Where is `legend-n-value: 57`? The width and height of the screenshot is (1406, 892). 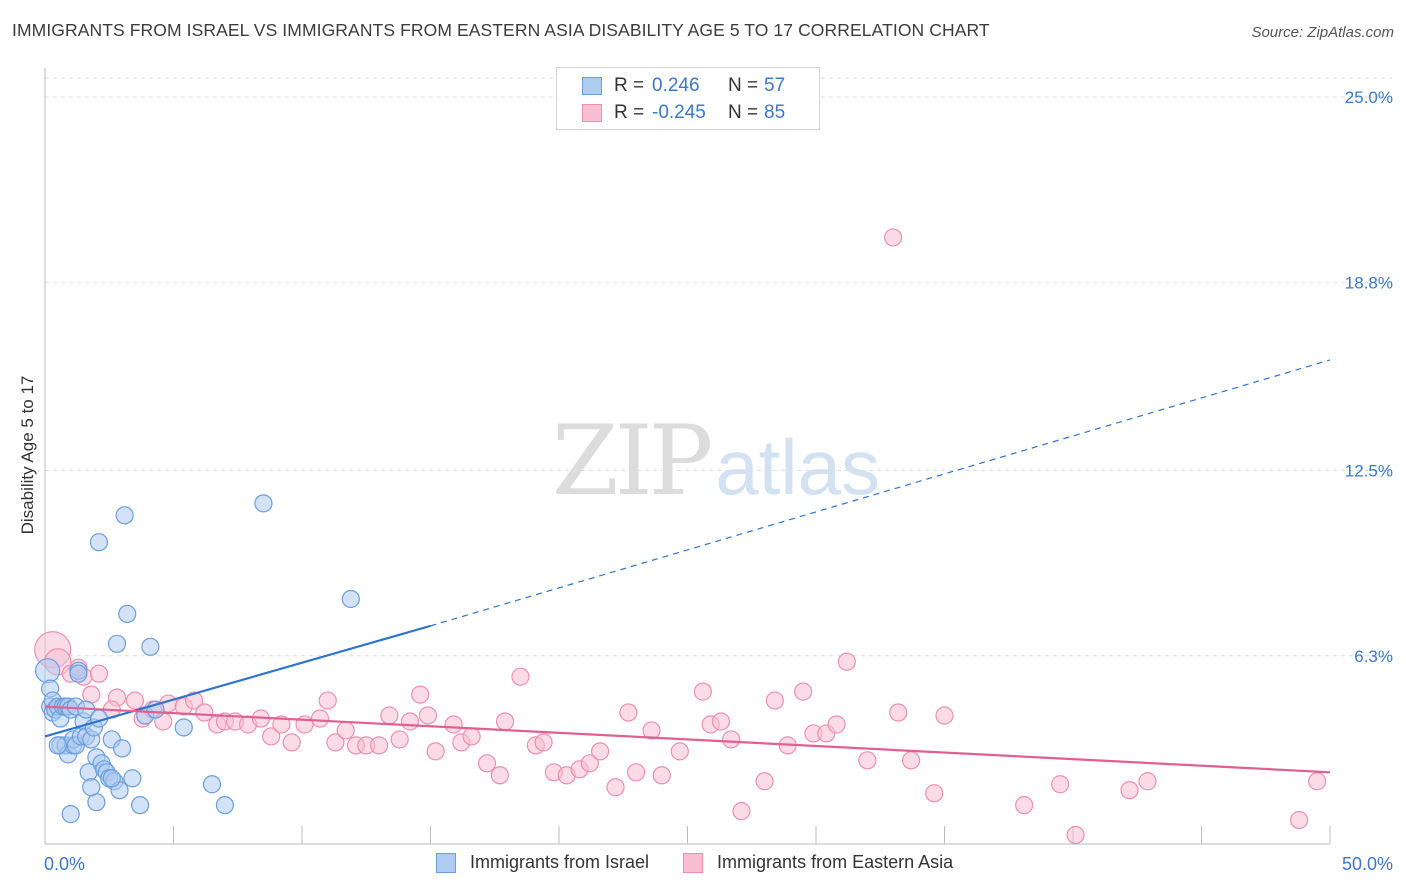 legend-n-value: 57 is located at coordinates (775, 85).